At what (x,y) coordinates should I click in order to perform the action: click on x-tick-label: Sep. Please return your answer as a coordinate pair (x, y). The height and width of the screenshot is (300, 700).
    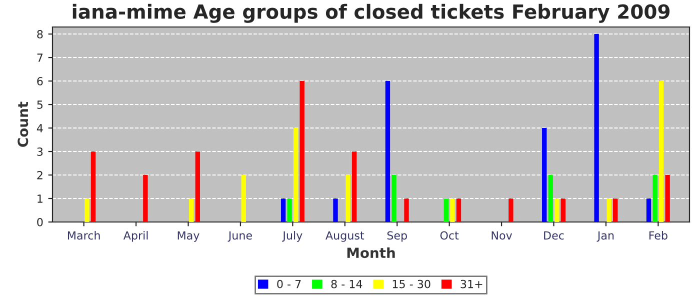
    Looking at the image, I should click on (397, 236).